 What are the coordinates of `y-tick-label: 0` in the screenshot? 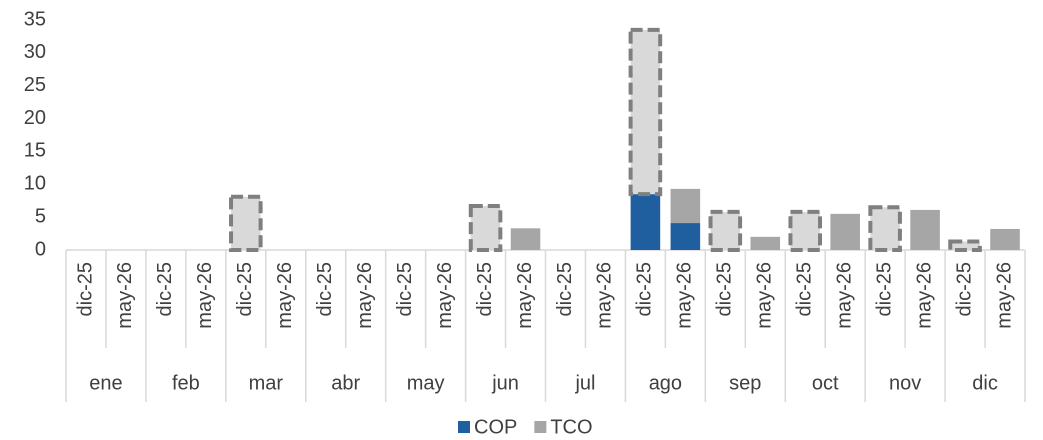 It's located at (40, 249).